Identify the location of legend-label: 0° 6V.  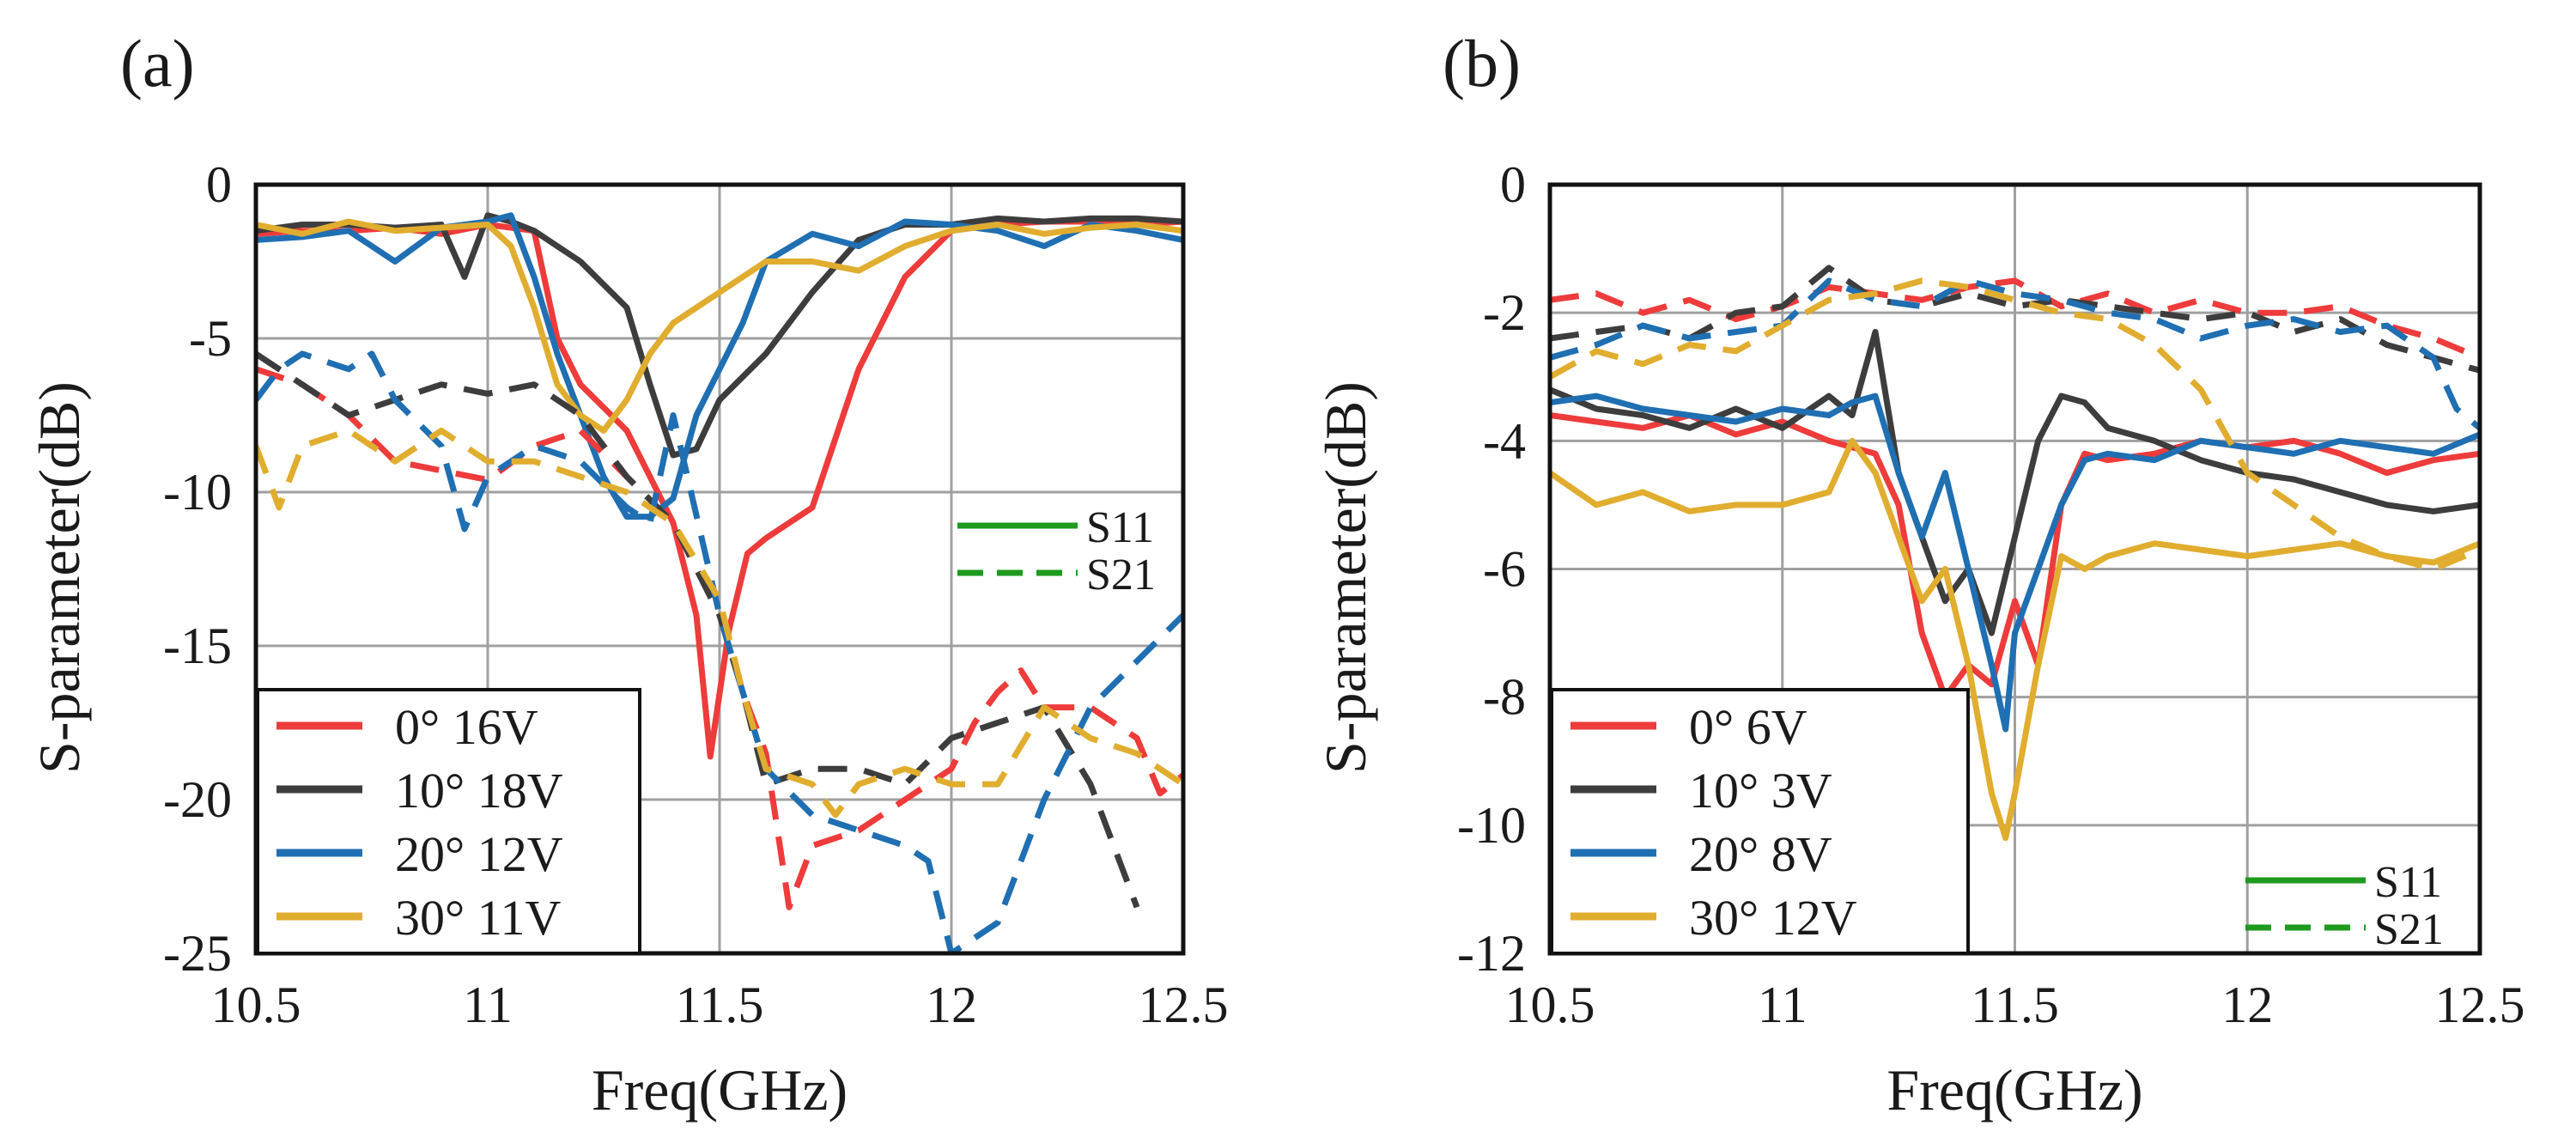
(1748, 727).